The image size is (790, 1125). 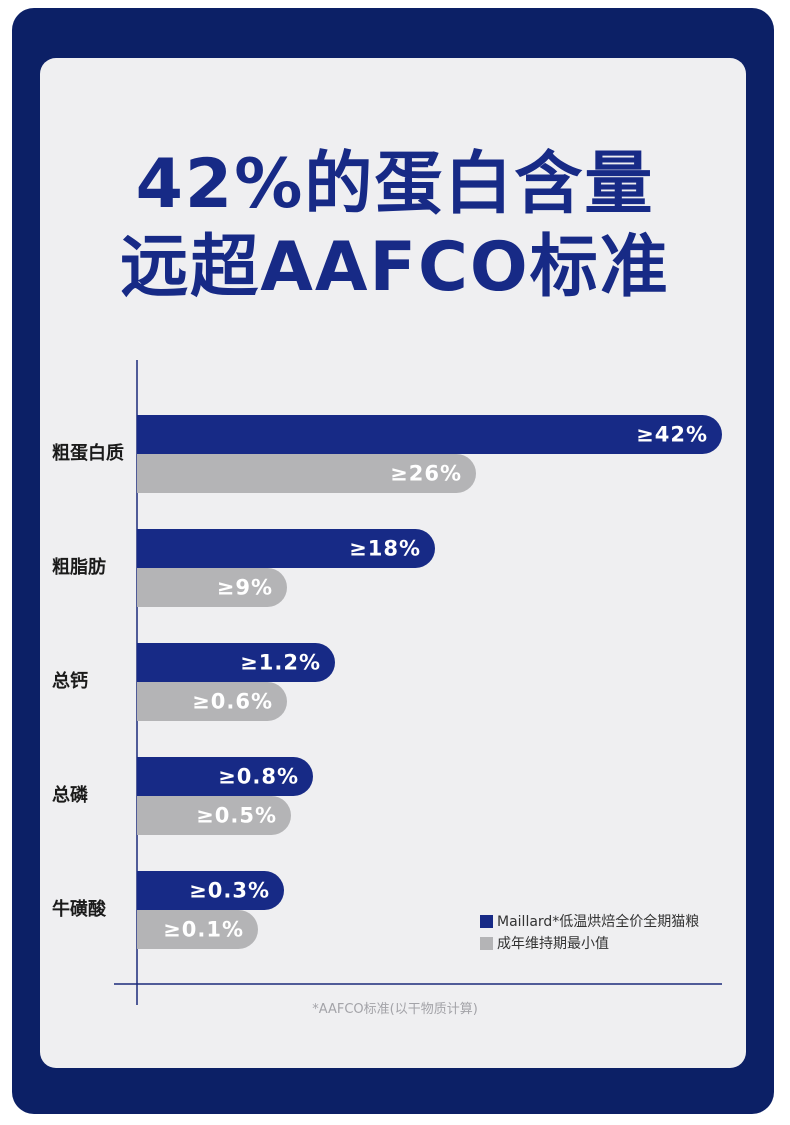 I want to click on legend-item-secondary: 成年维持期最小值, so click(x=589, y=943).